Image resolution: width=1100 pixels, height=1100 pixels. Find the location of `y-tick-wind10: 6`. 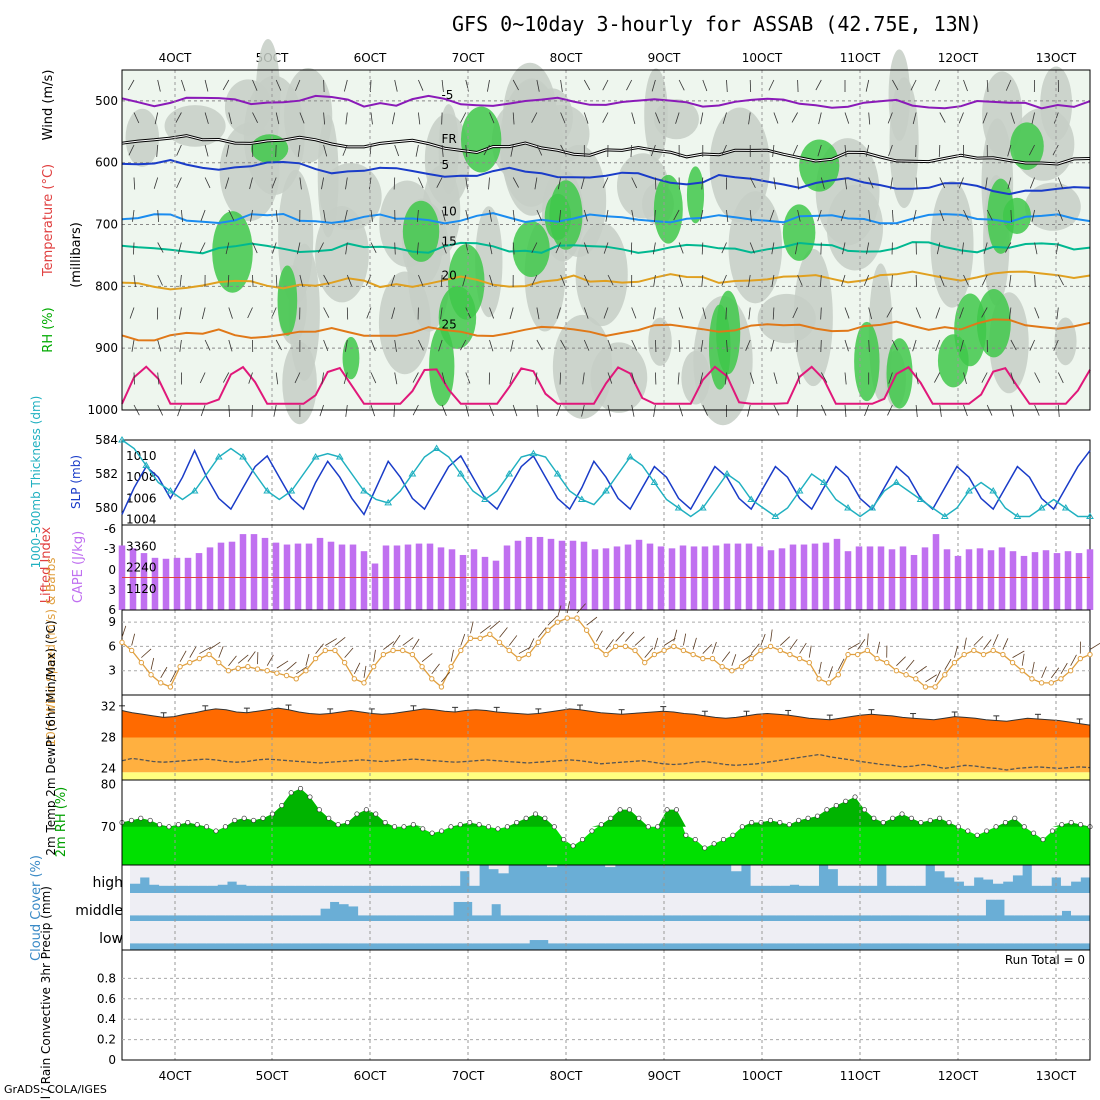

y-tick-wind10: 6 is located at coordinates (112, 646).